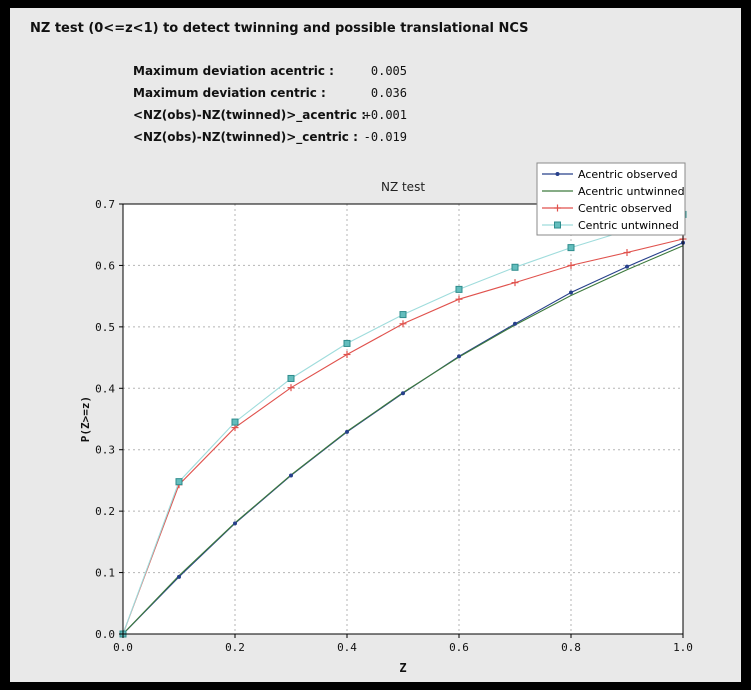 This screenshot has width=751, height=690. I want to click on legend-box, so click(611, 199).